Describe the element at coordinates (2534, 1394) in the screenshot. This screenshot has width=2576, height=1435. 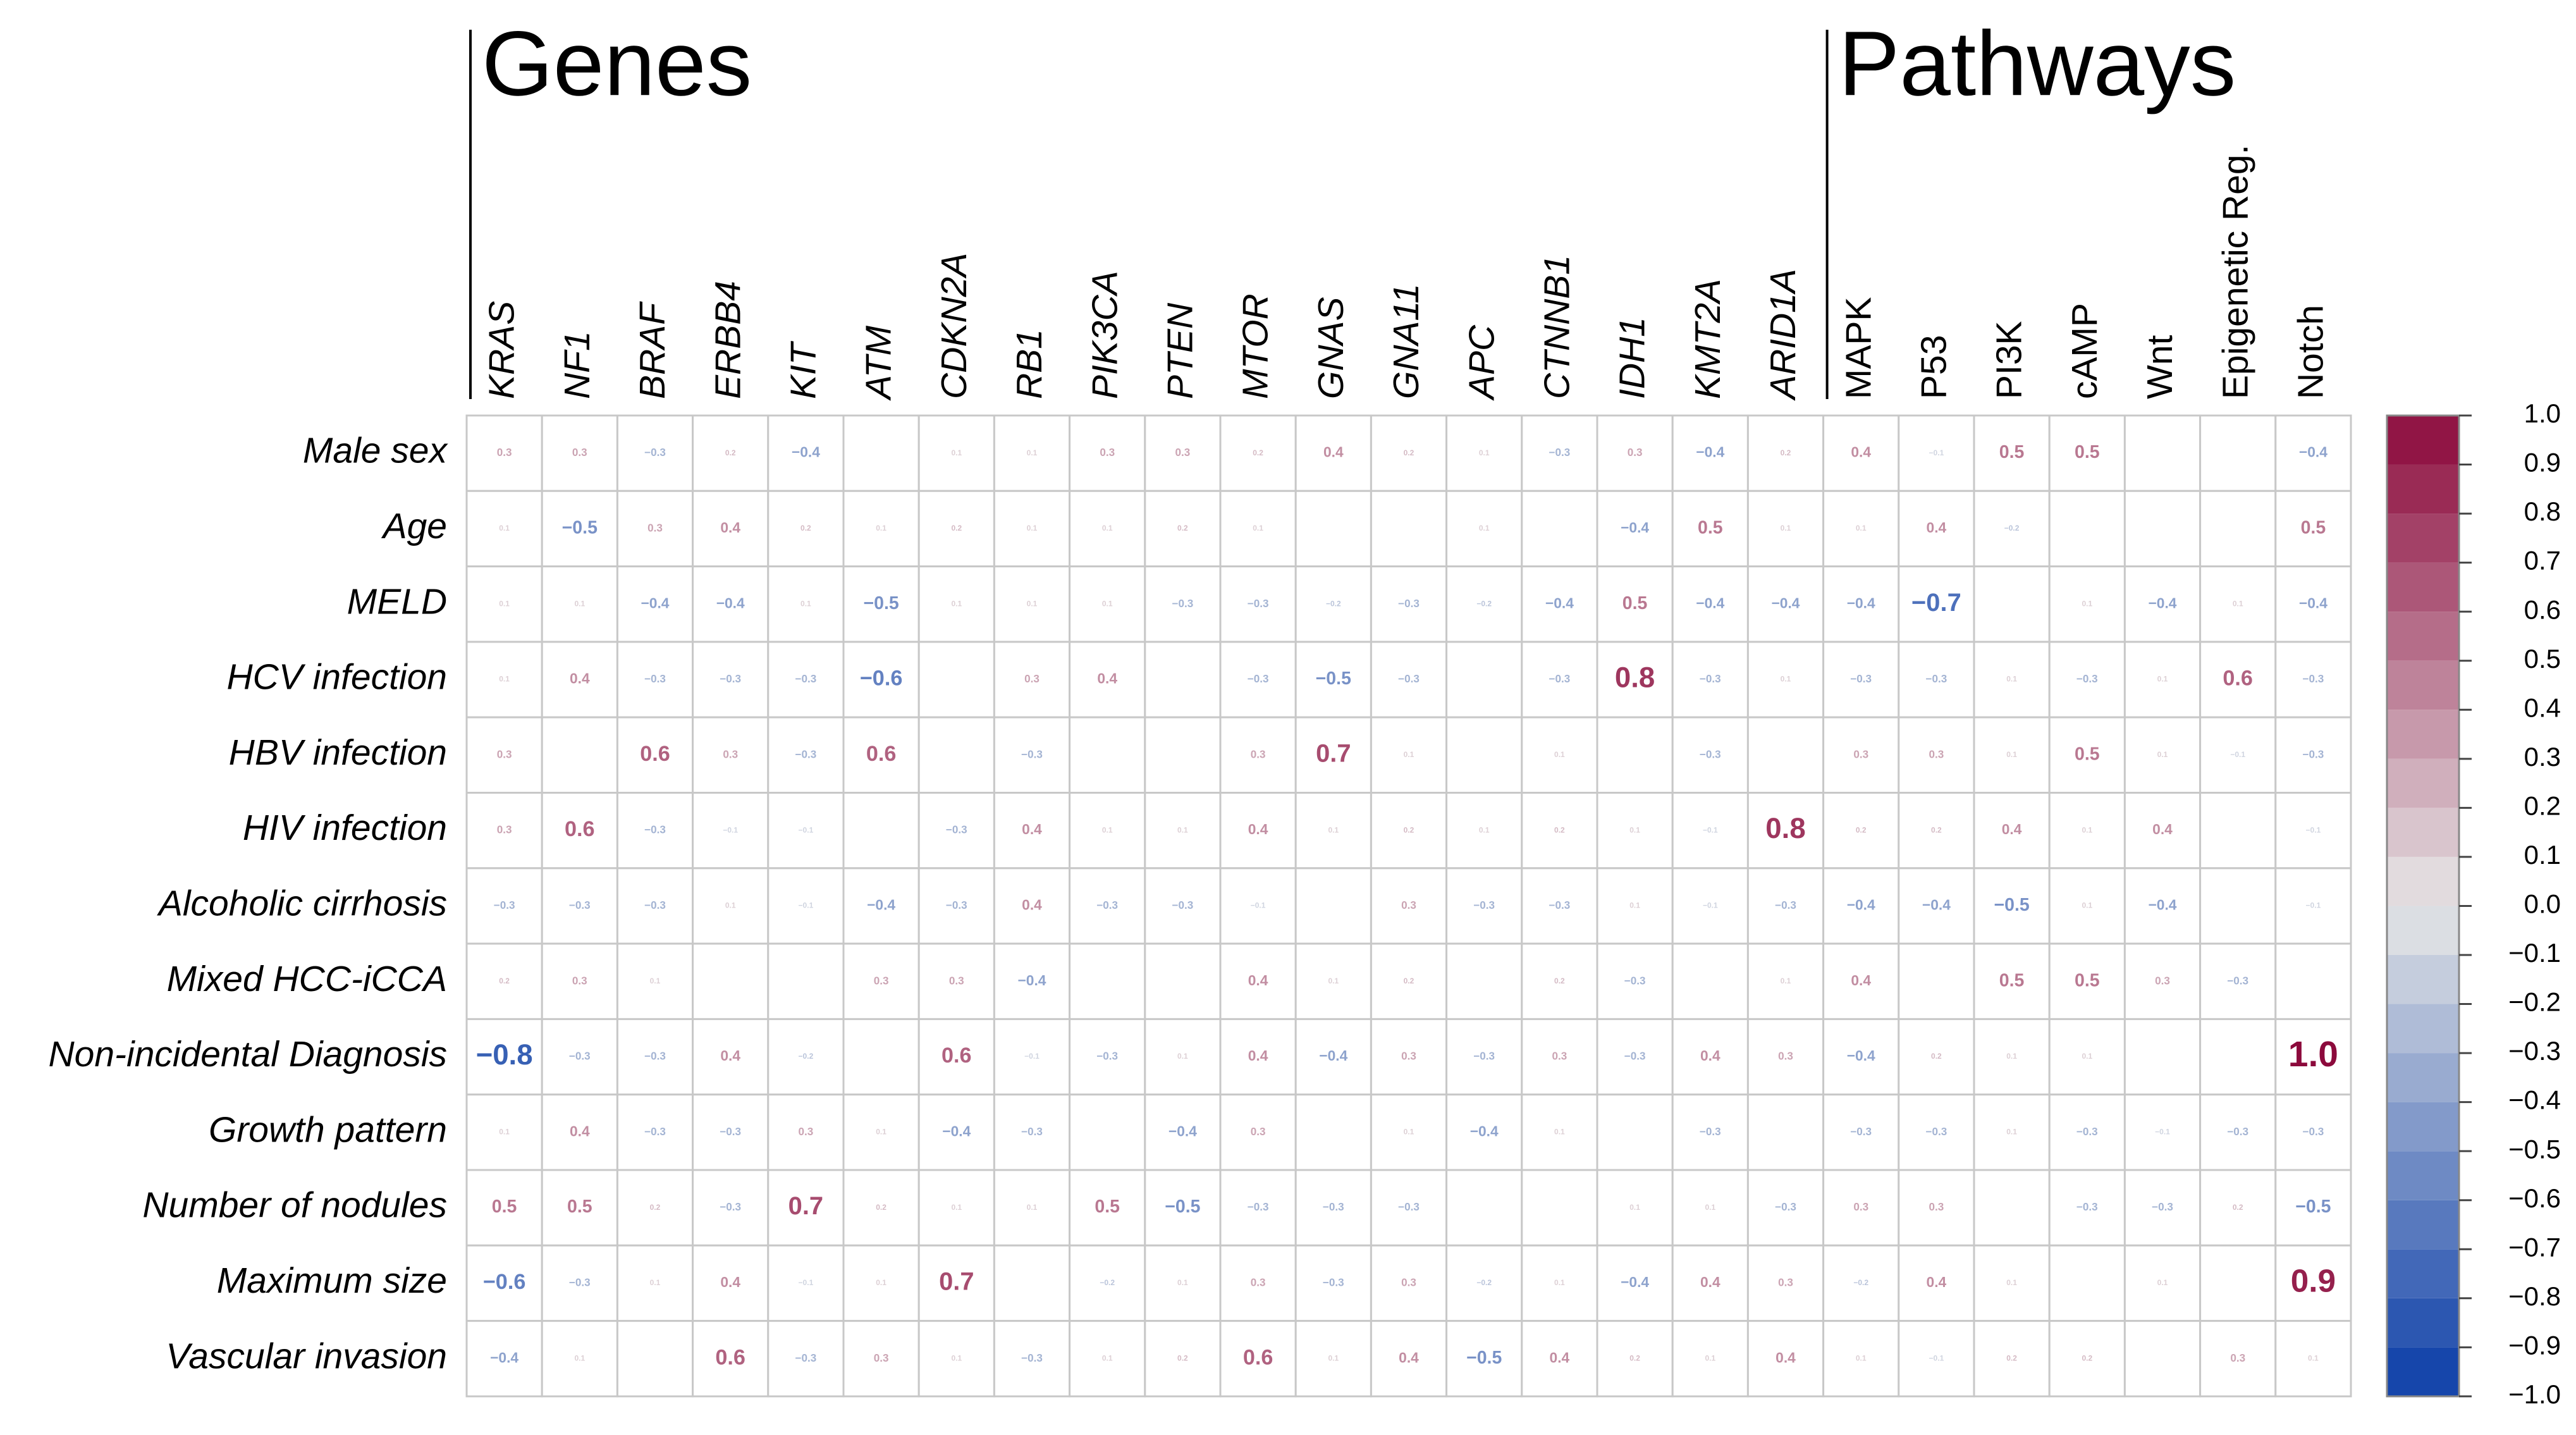
I see `colorbar-tick-label: −1.0` at that location.